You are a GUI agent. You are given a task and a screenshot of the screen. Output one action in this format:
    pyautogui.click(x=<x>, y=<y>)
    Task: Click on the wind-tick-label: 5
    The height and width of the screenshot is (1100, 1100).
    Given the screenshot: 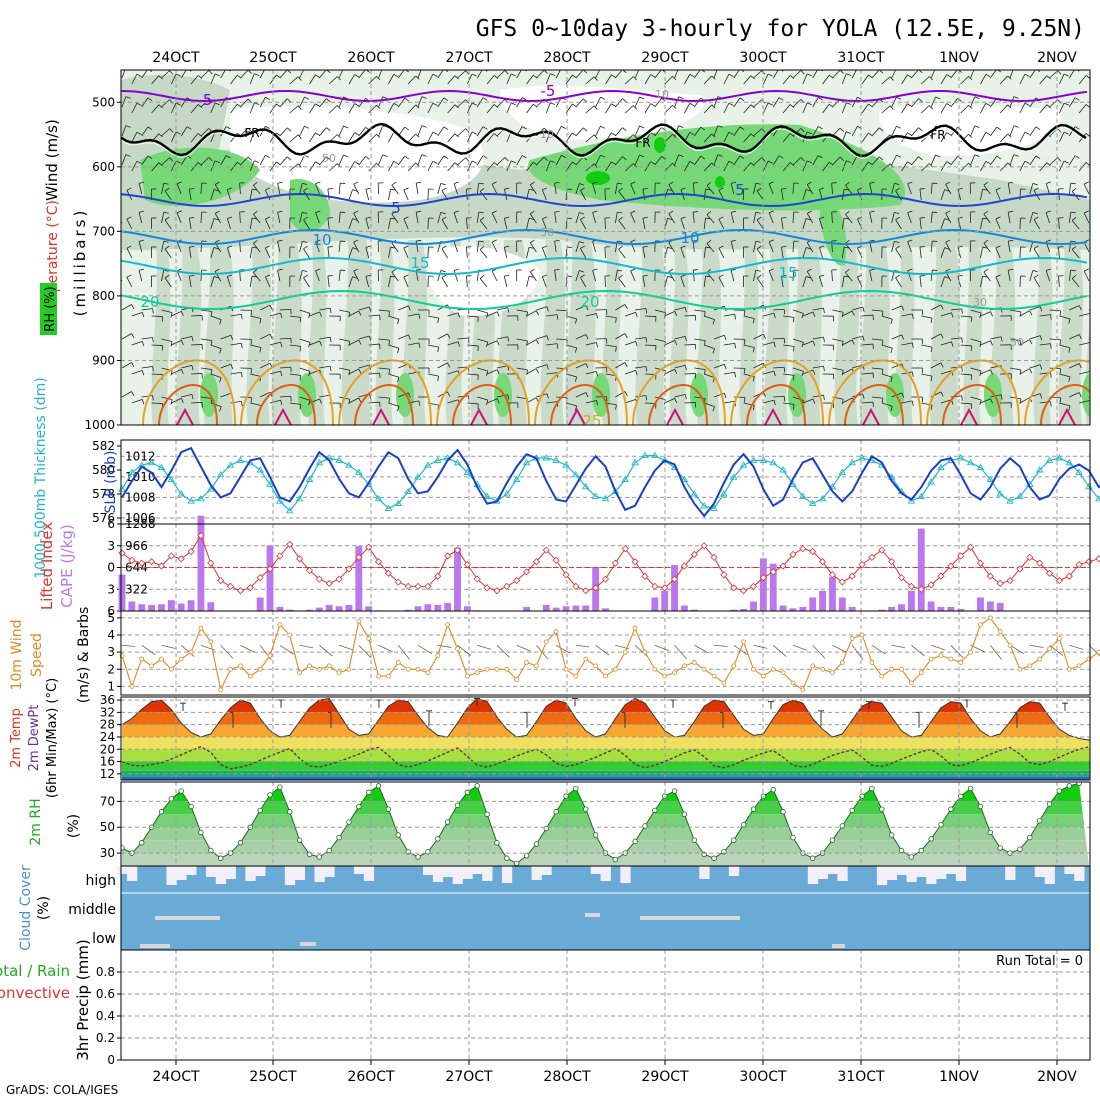 What is the action you would take?
    pyautogui.click(x=111, y=618)
    